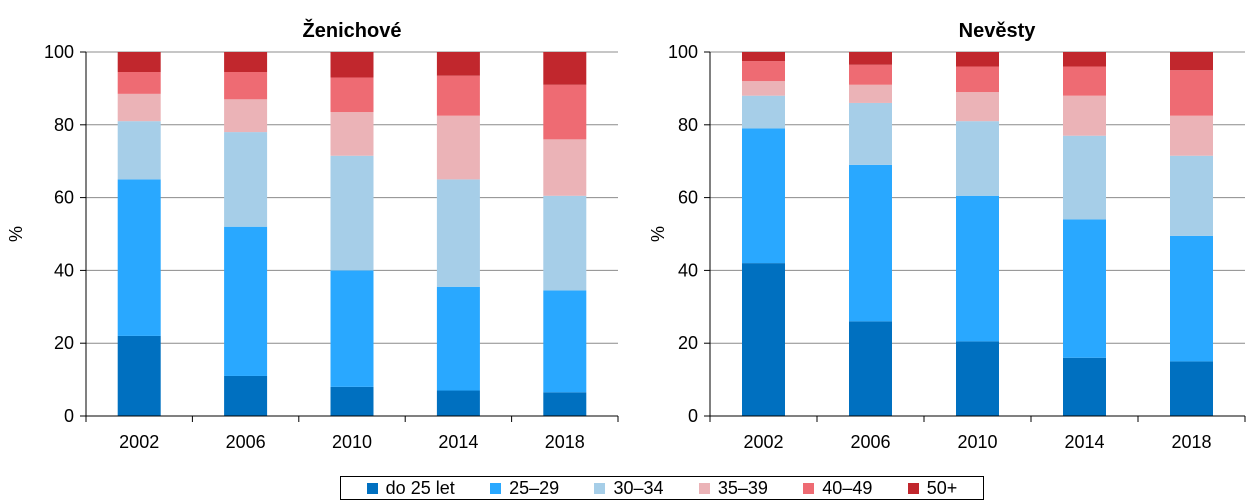 The width and height of the screenshot is (1250, 503). What do you see at coordinates (629, 488) in the screenshot?
I see `legend-item: 30–34` at bounding box center [629, 488].